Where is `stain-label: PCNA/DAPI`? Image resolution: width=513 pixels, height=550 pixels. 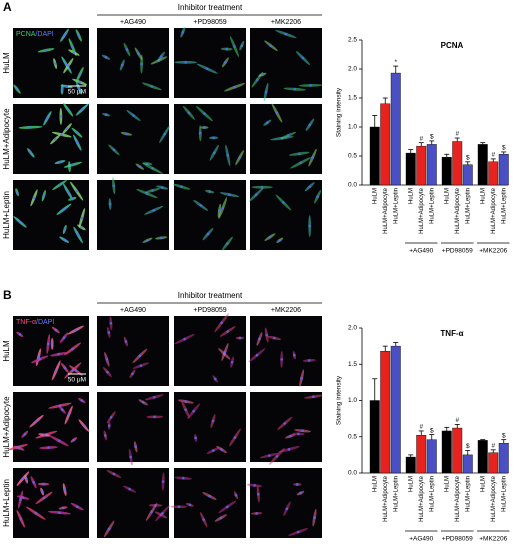
stain-label: PCNA/DAPI is located at coordinates (35, 34).